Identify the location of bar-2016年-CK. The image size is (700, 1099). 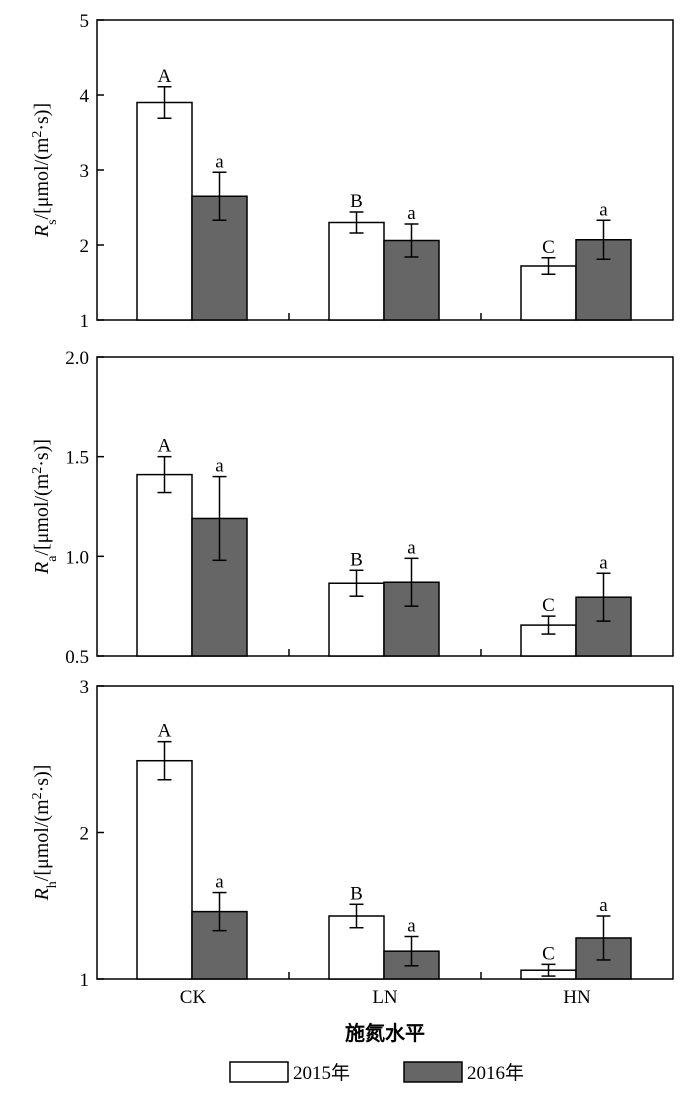
(219, 587).